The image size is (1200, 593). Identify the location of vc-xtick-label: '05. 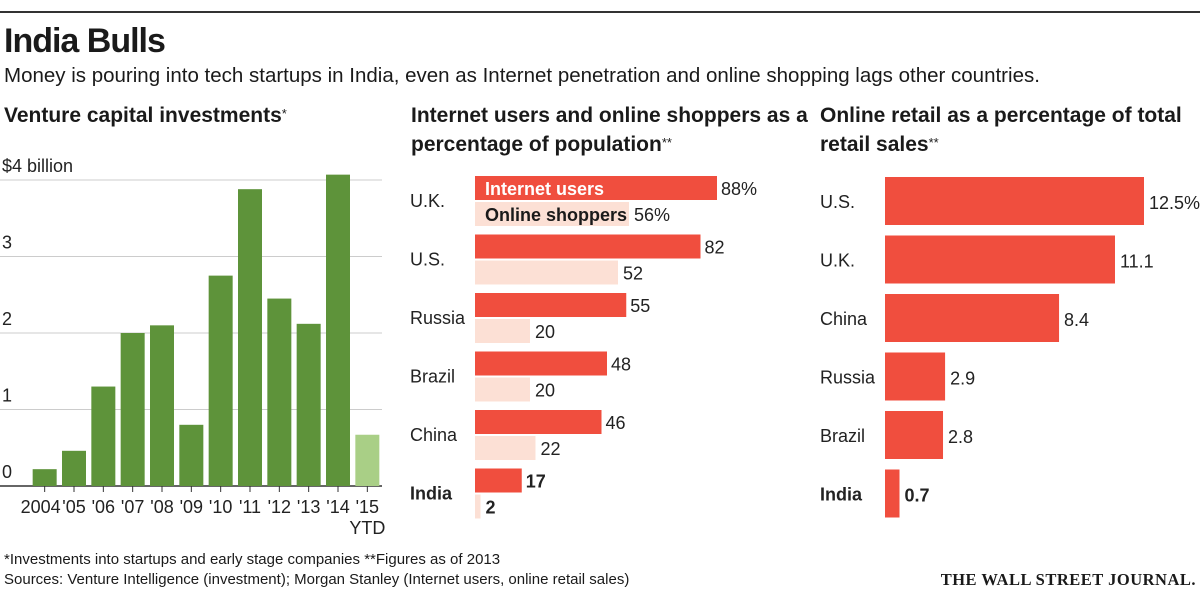
(73, 507).